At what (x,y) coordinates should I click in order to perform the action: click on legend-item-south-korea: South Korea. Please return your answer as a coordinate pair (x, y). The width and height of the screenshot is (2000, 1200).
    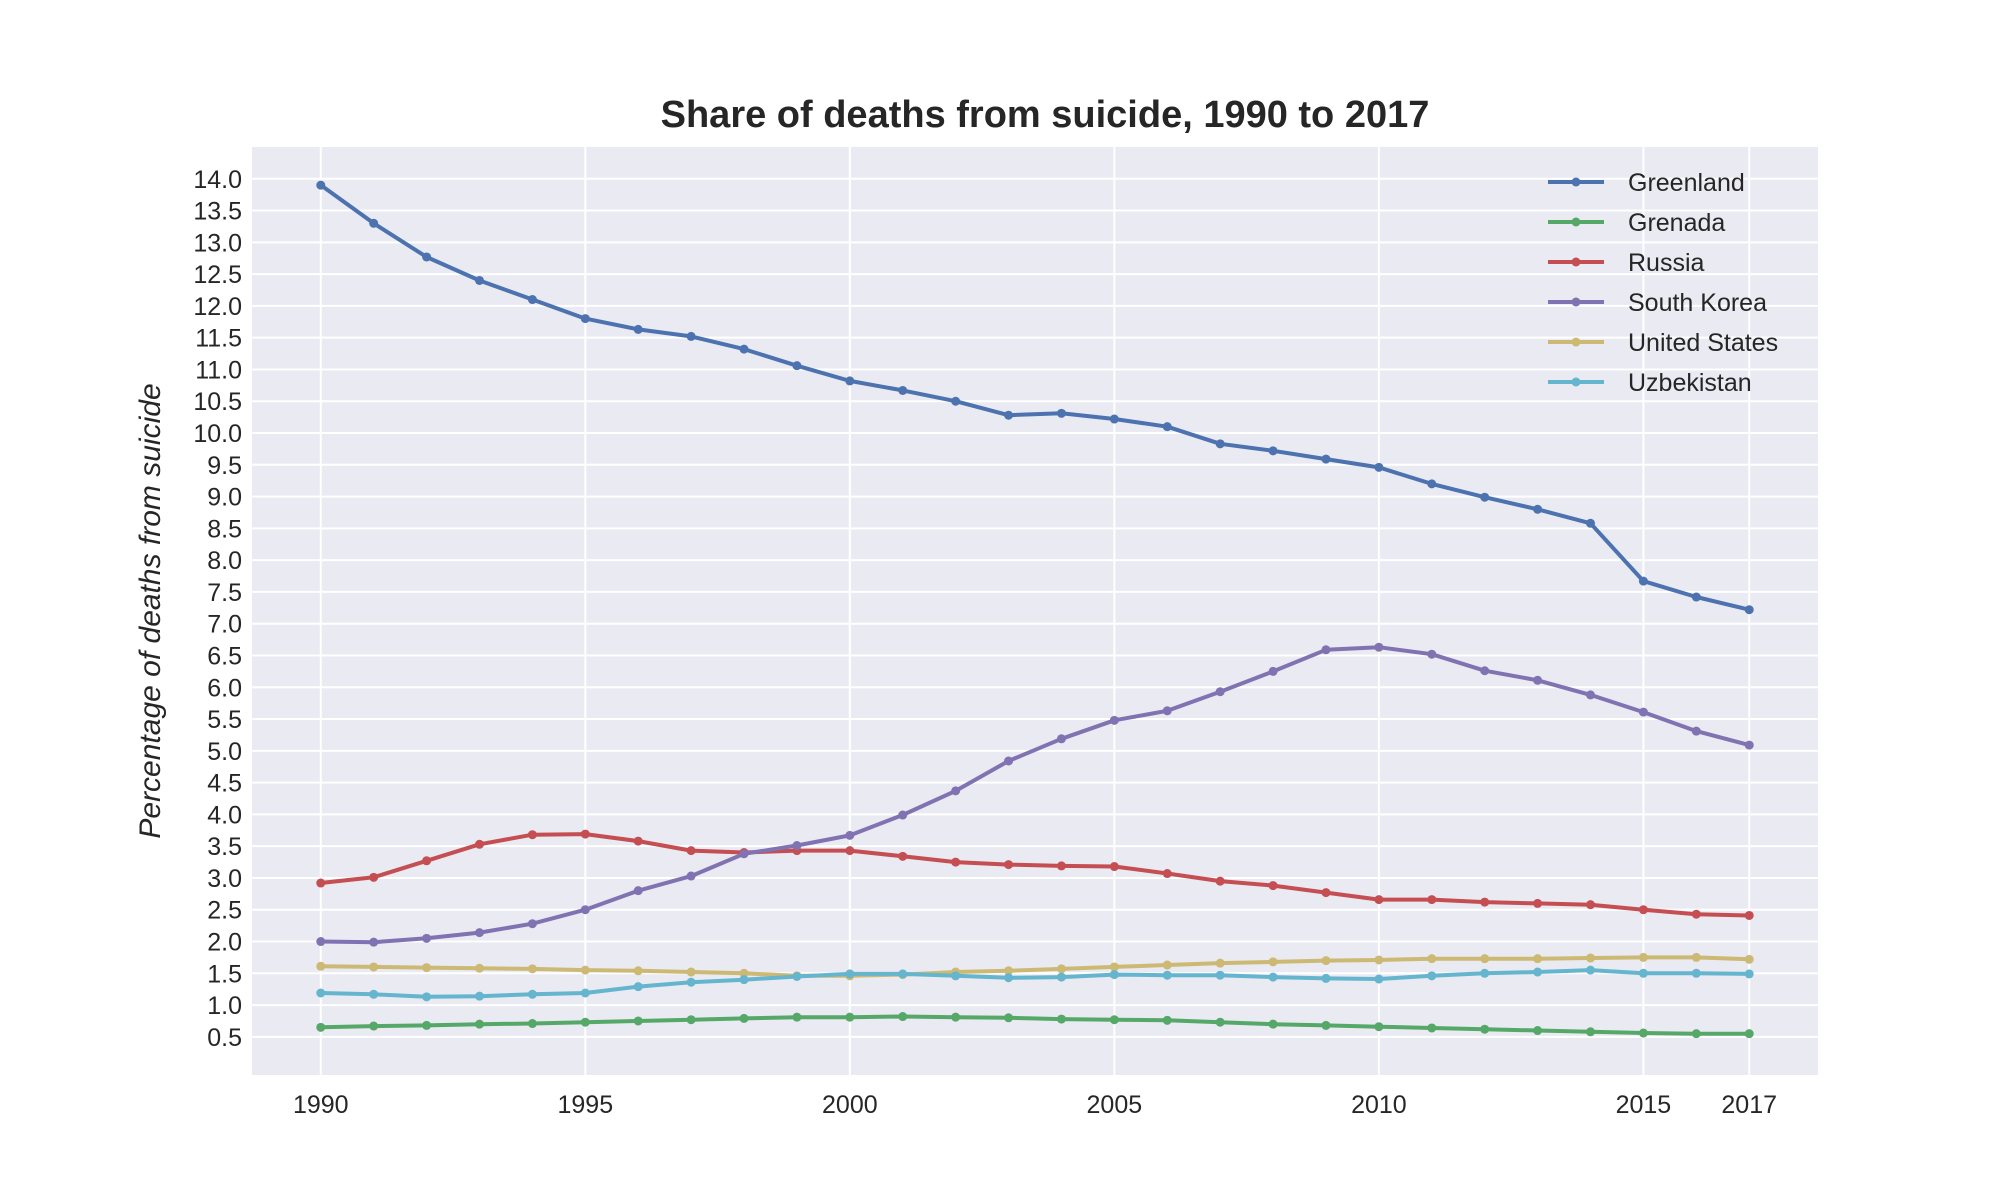
    Looking at the image, I should click on (1657, 303).